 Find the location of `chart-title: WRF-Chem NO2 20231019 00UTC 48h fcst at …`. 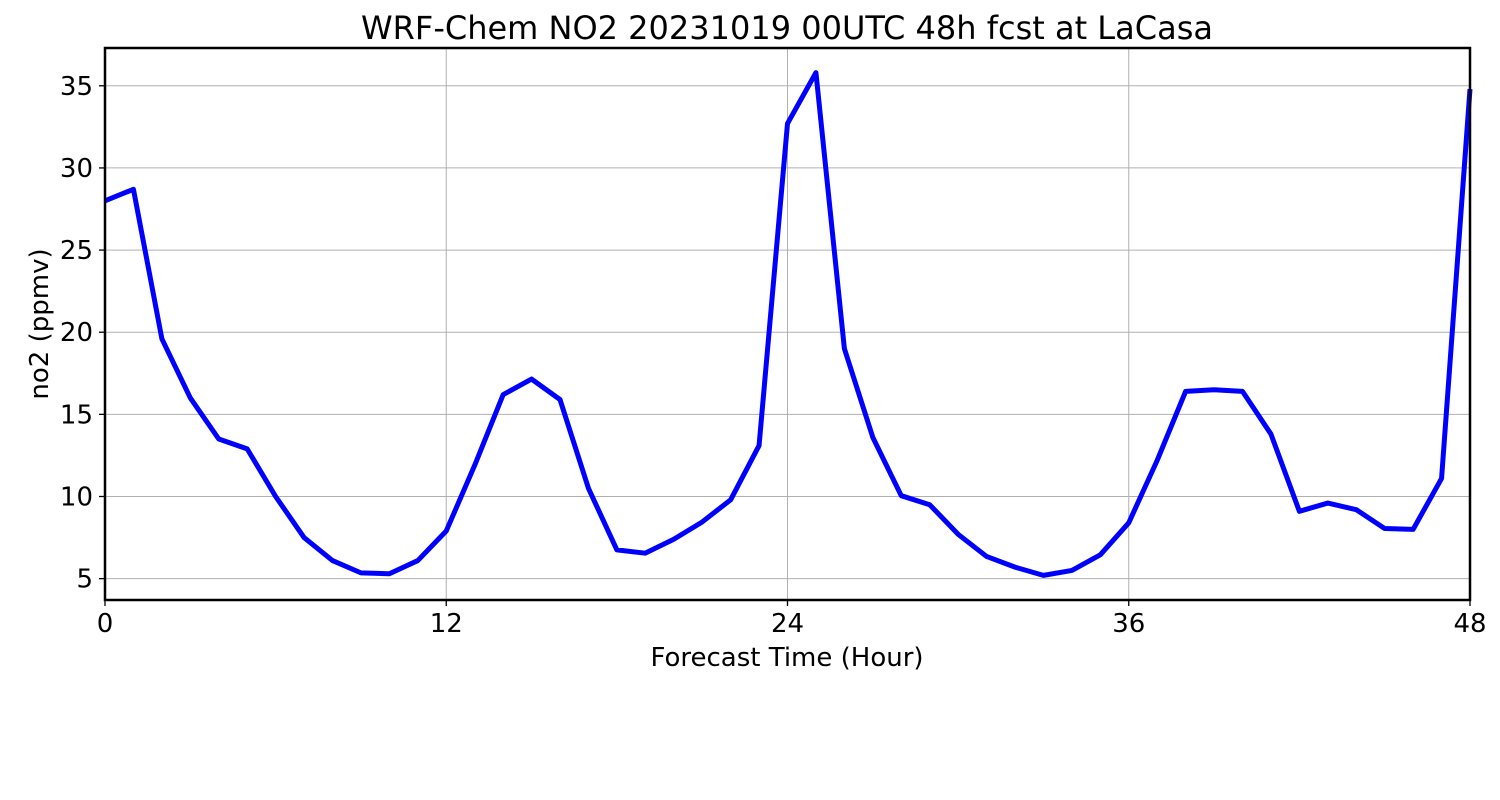

chart-title: WRF-Chem NO2 20231019 00UTC 48h fcst at … is located at coordinates (787, 28).